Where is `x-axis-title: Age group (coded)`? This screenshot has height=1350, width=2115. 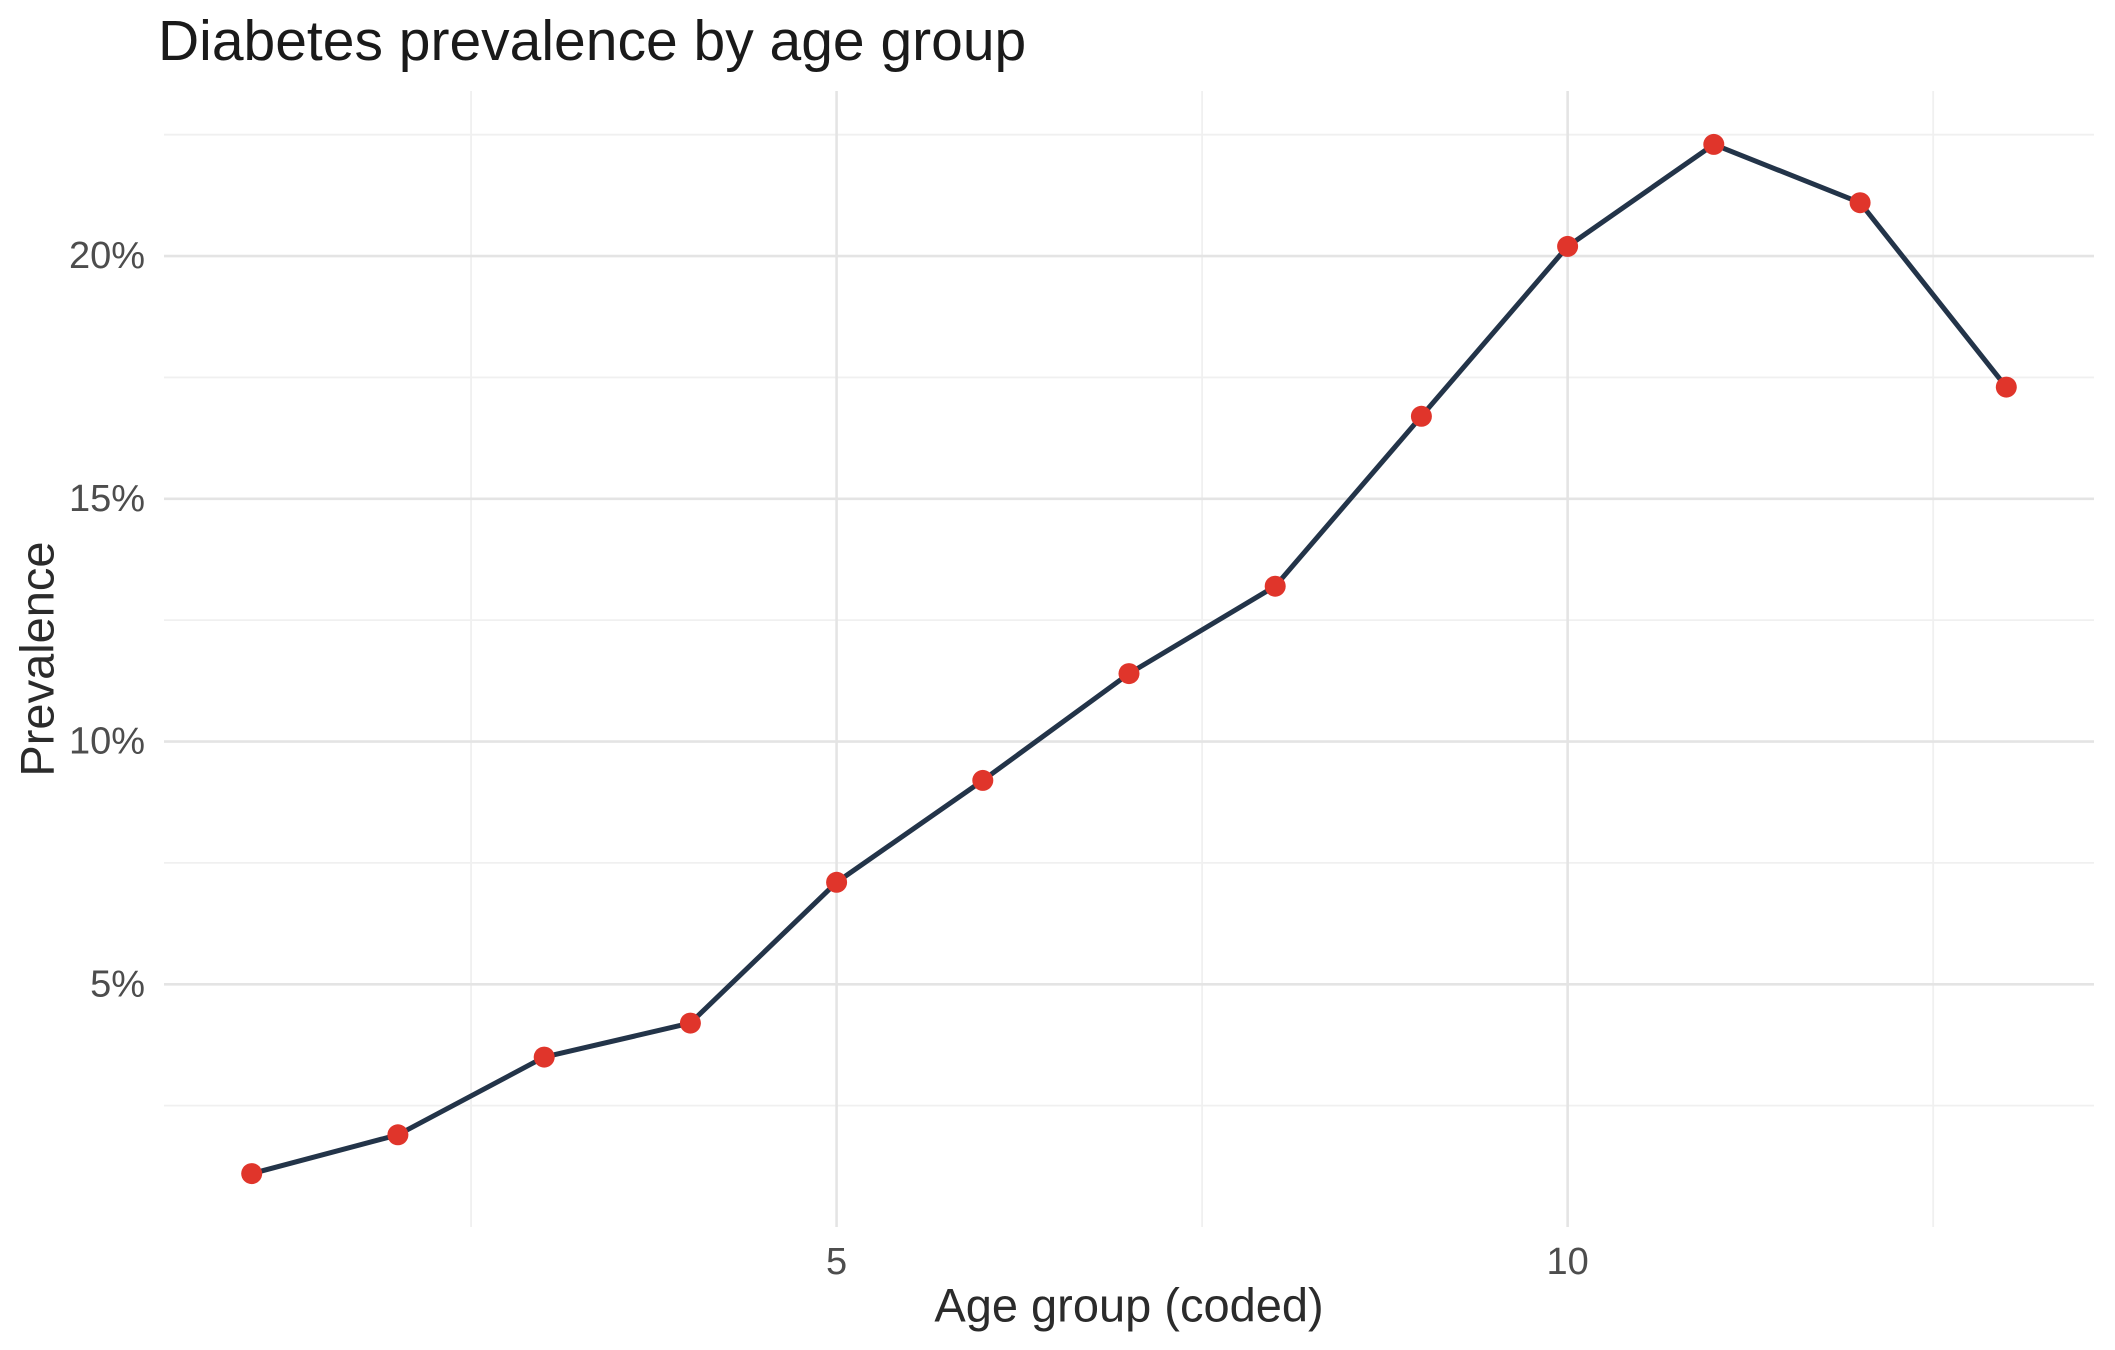 x-axis-title: Age group (coded) is located at coordinates (1128, 1305).